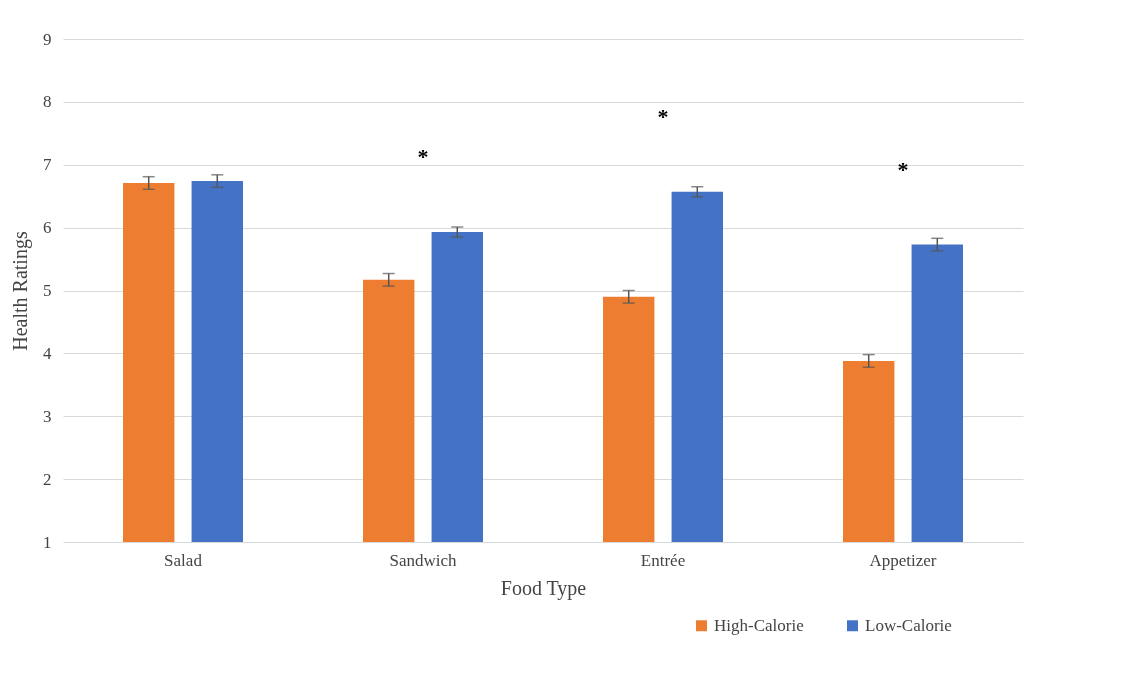 Image resolution: width=1135 pixels, height=694 pixels. What do you see at coordinates (47, 416) in the screenshot?
I see `y-tick-label: 3` at bounding box center [47, 416].